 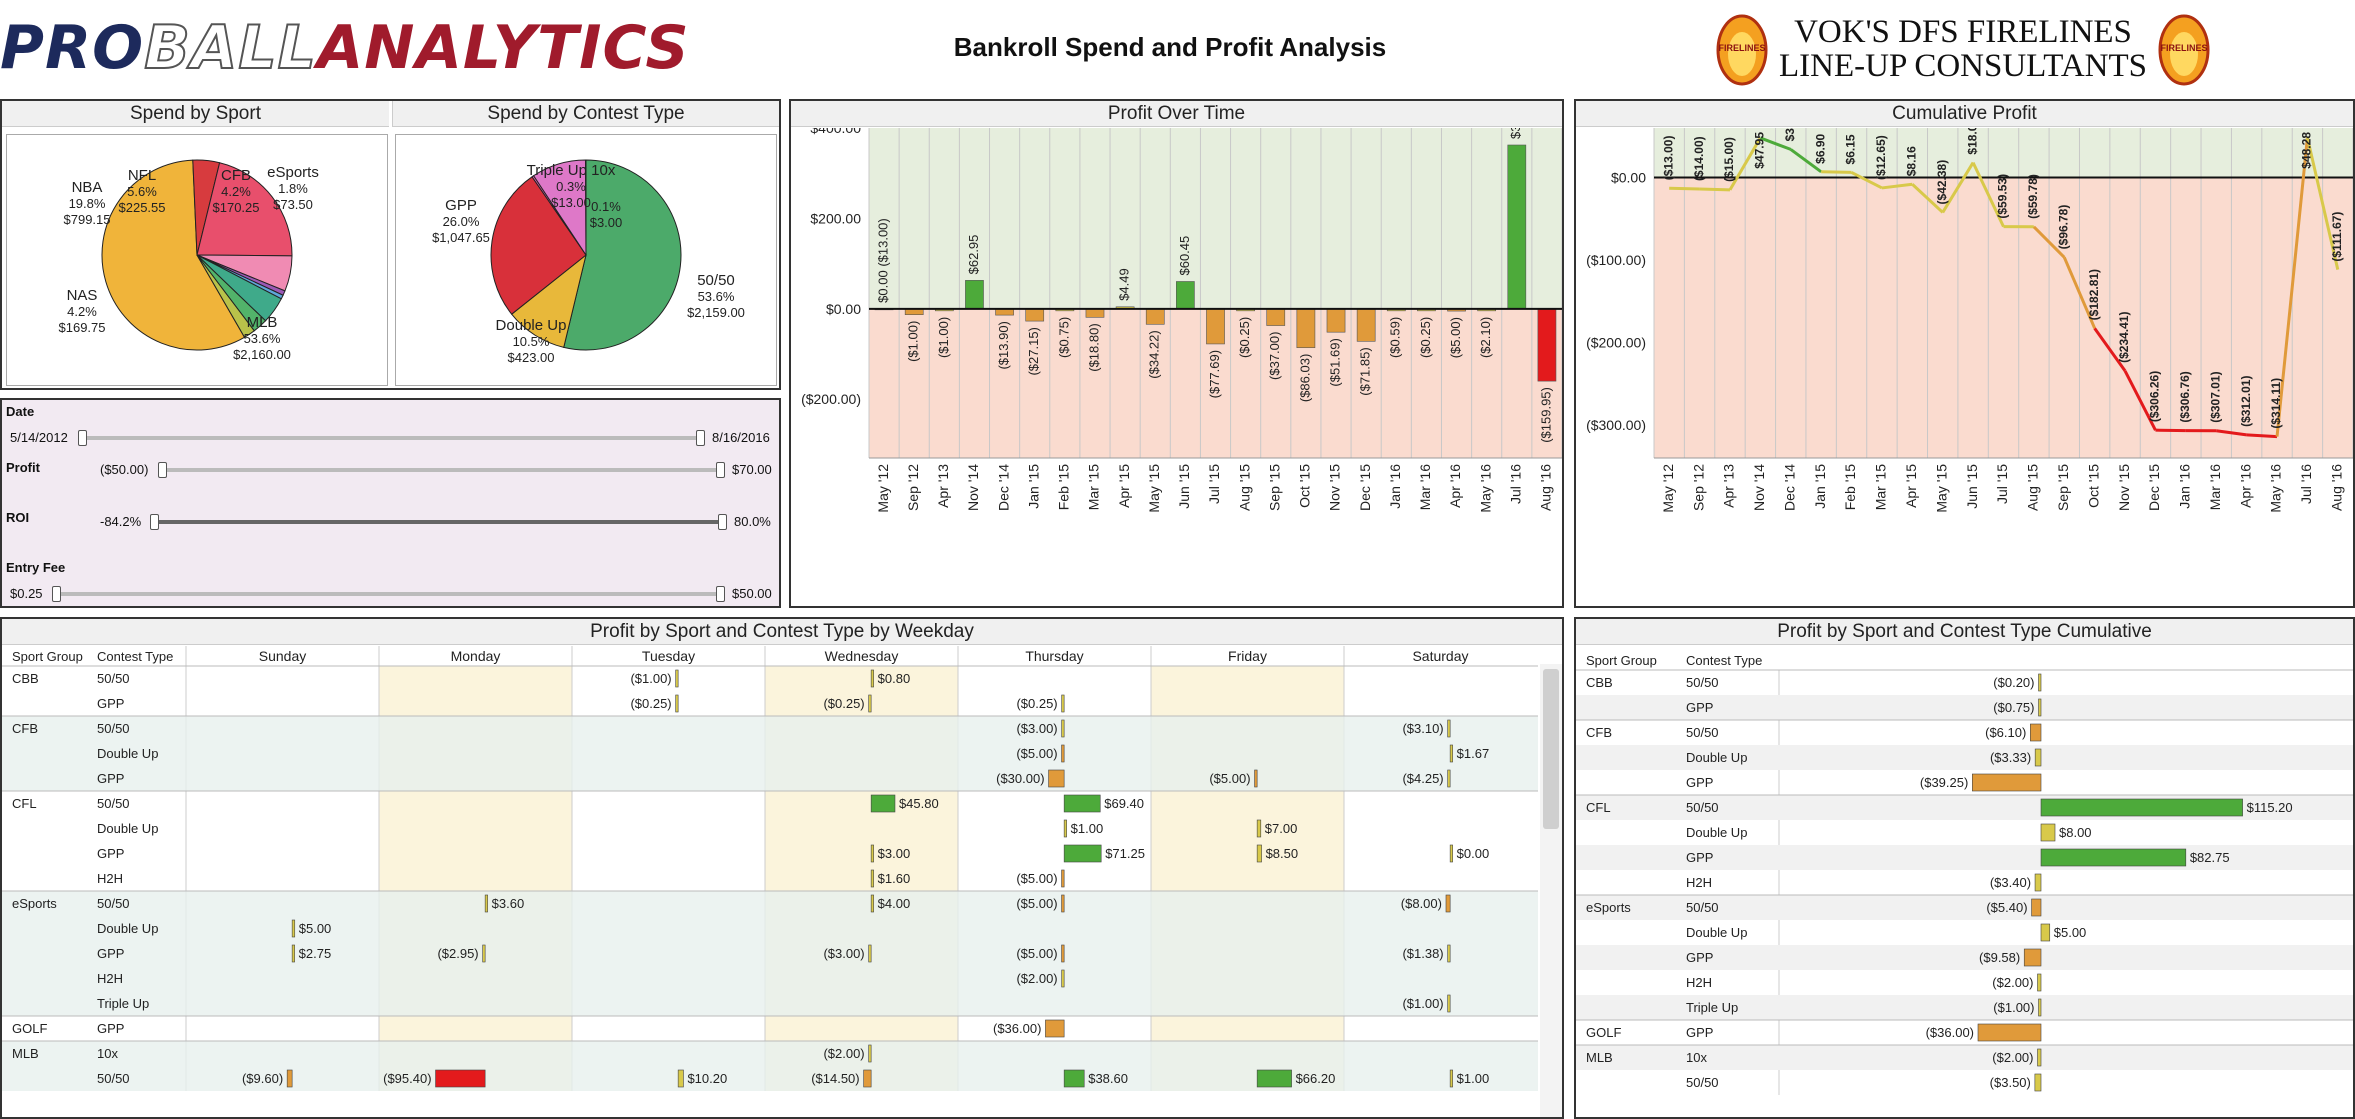 What do you see at coordinates (1274, 487) in the screenshot?
I see `x-tick-label: Sep '15` at bounding box center [1274, 487].